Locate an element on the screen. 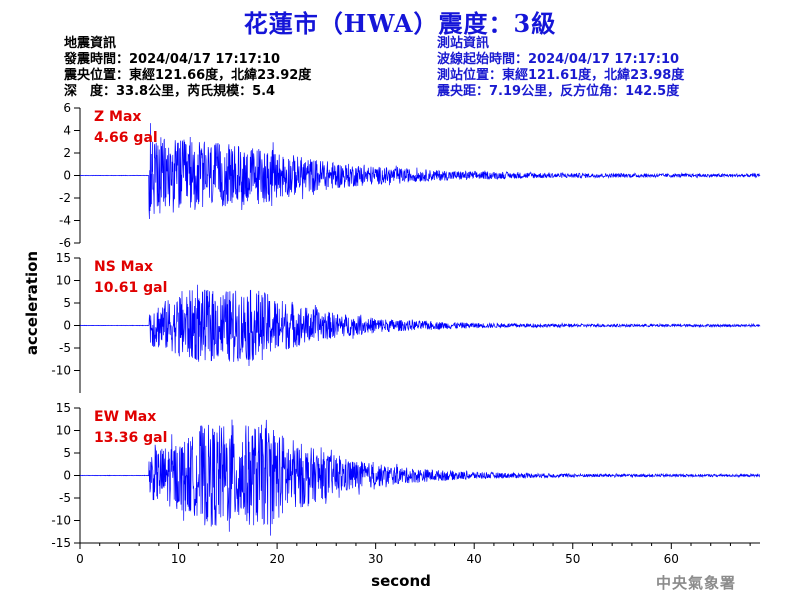  x-tick-label: 40 is located at coordinates (474, 559).